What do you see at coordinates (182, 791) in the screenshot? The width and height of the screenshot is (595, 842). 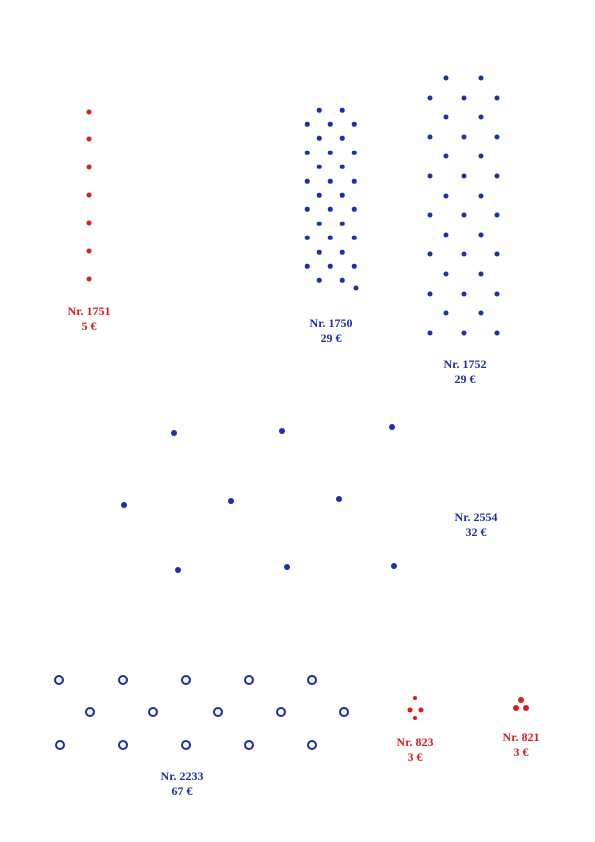 I see `item-price: 67 €` at bounding box center [182, 791].